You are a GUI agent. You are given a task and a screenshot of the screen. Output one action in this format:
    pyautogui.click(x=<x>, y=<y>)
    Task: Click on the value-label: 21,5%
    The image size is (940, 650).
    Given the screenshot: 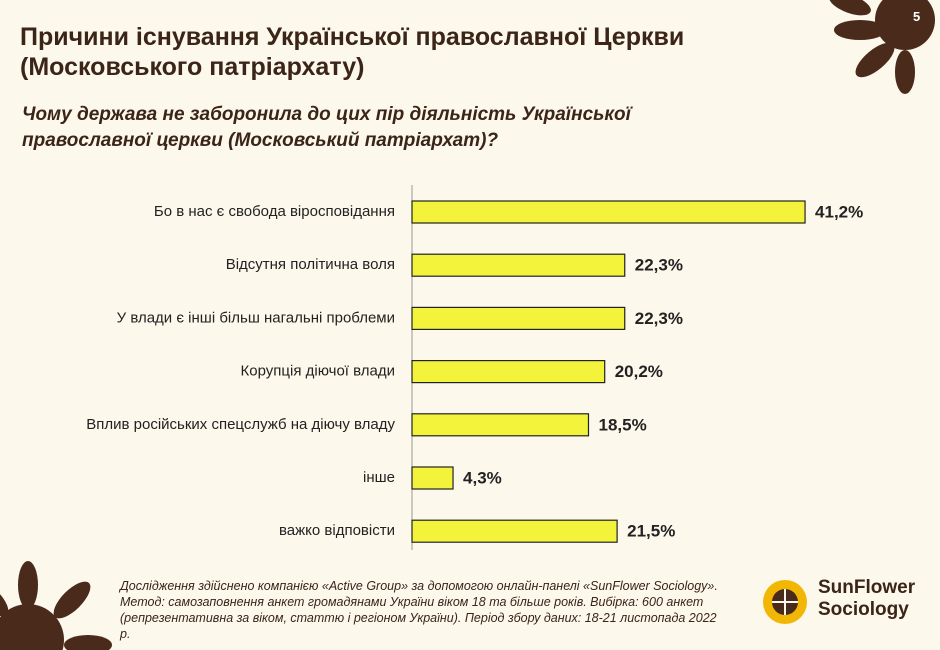 What is the action you would take?
    pyautogui.click(x=651, y=531)
    